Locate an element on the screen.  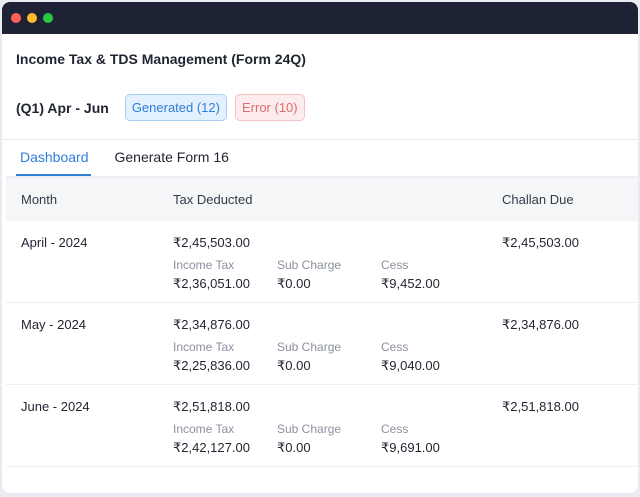
row-tax-deducted: ₹2,51,818.00 is located at coordinates (211, 406).